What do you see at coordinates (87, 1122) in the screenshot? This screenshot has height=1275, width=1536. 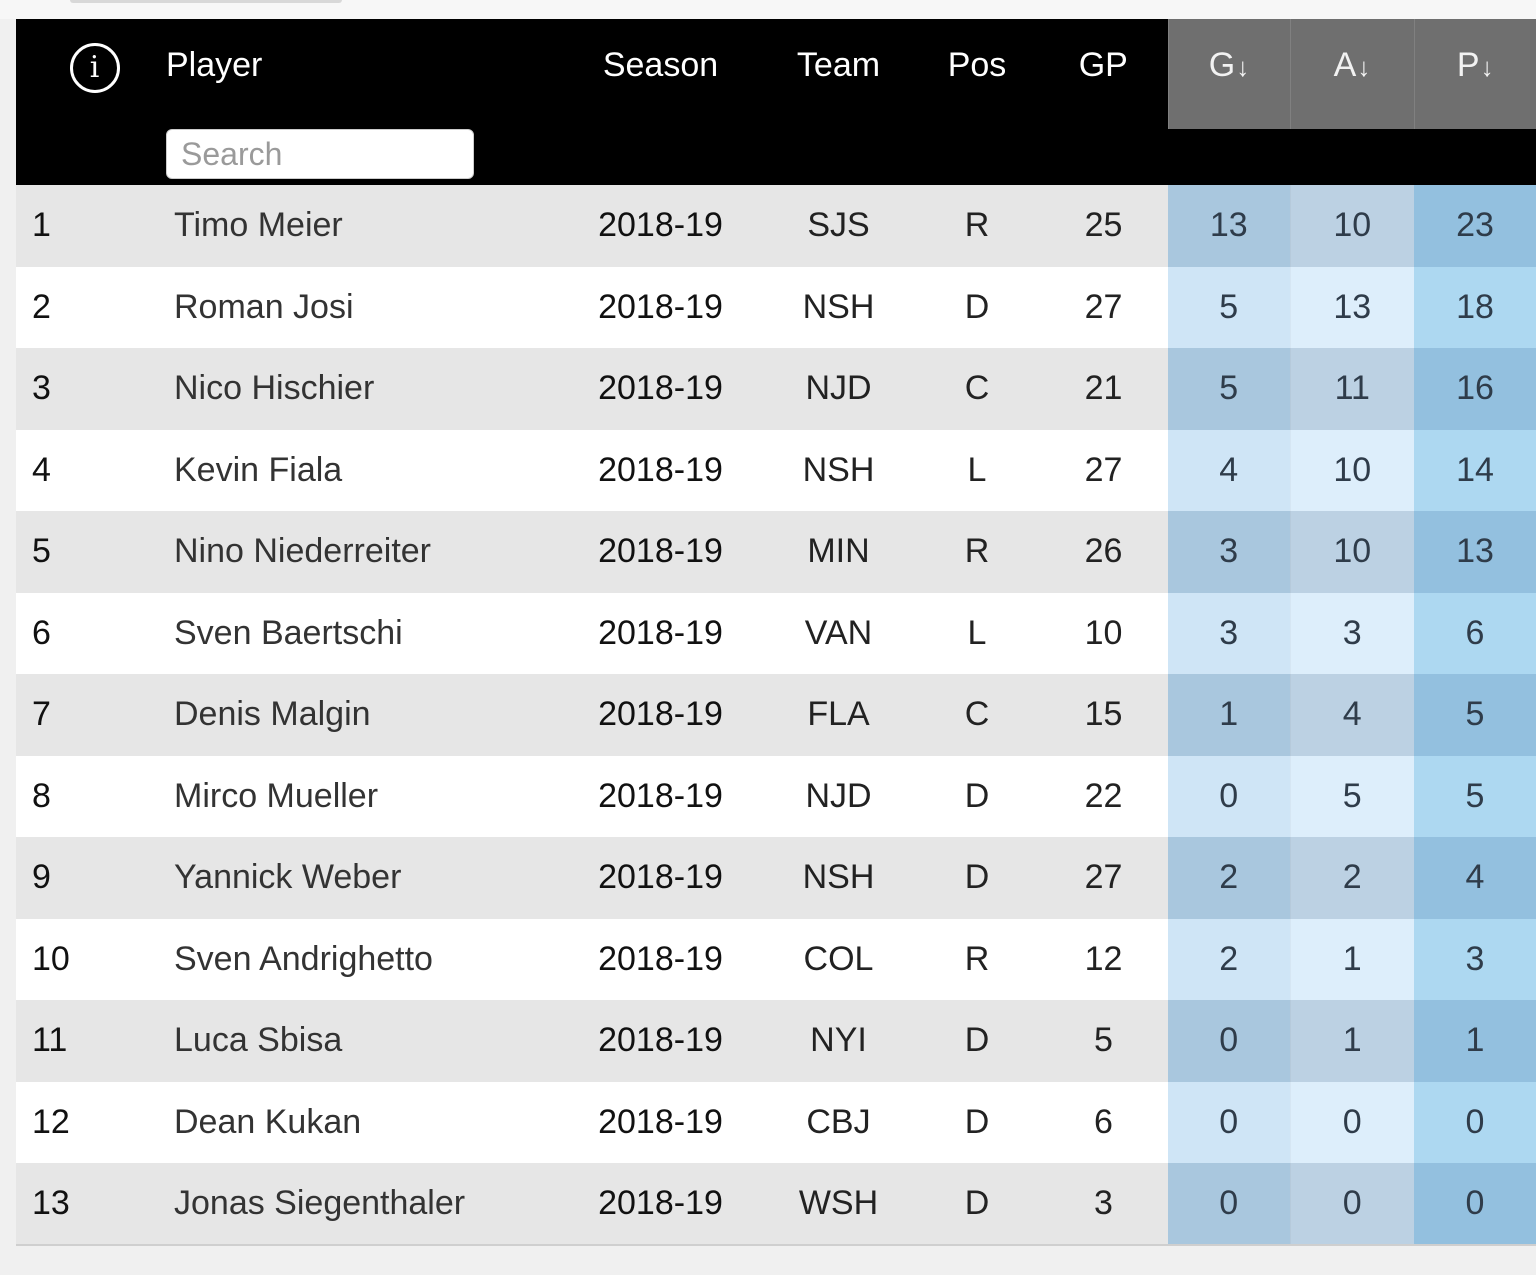 I see `rank-cell: 12` at bounding box center [87, 1122].